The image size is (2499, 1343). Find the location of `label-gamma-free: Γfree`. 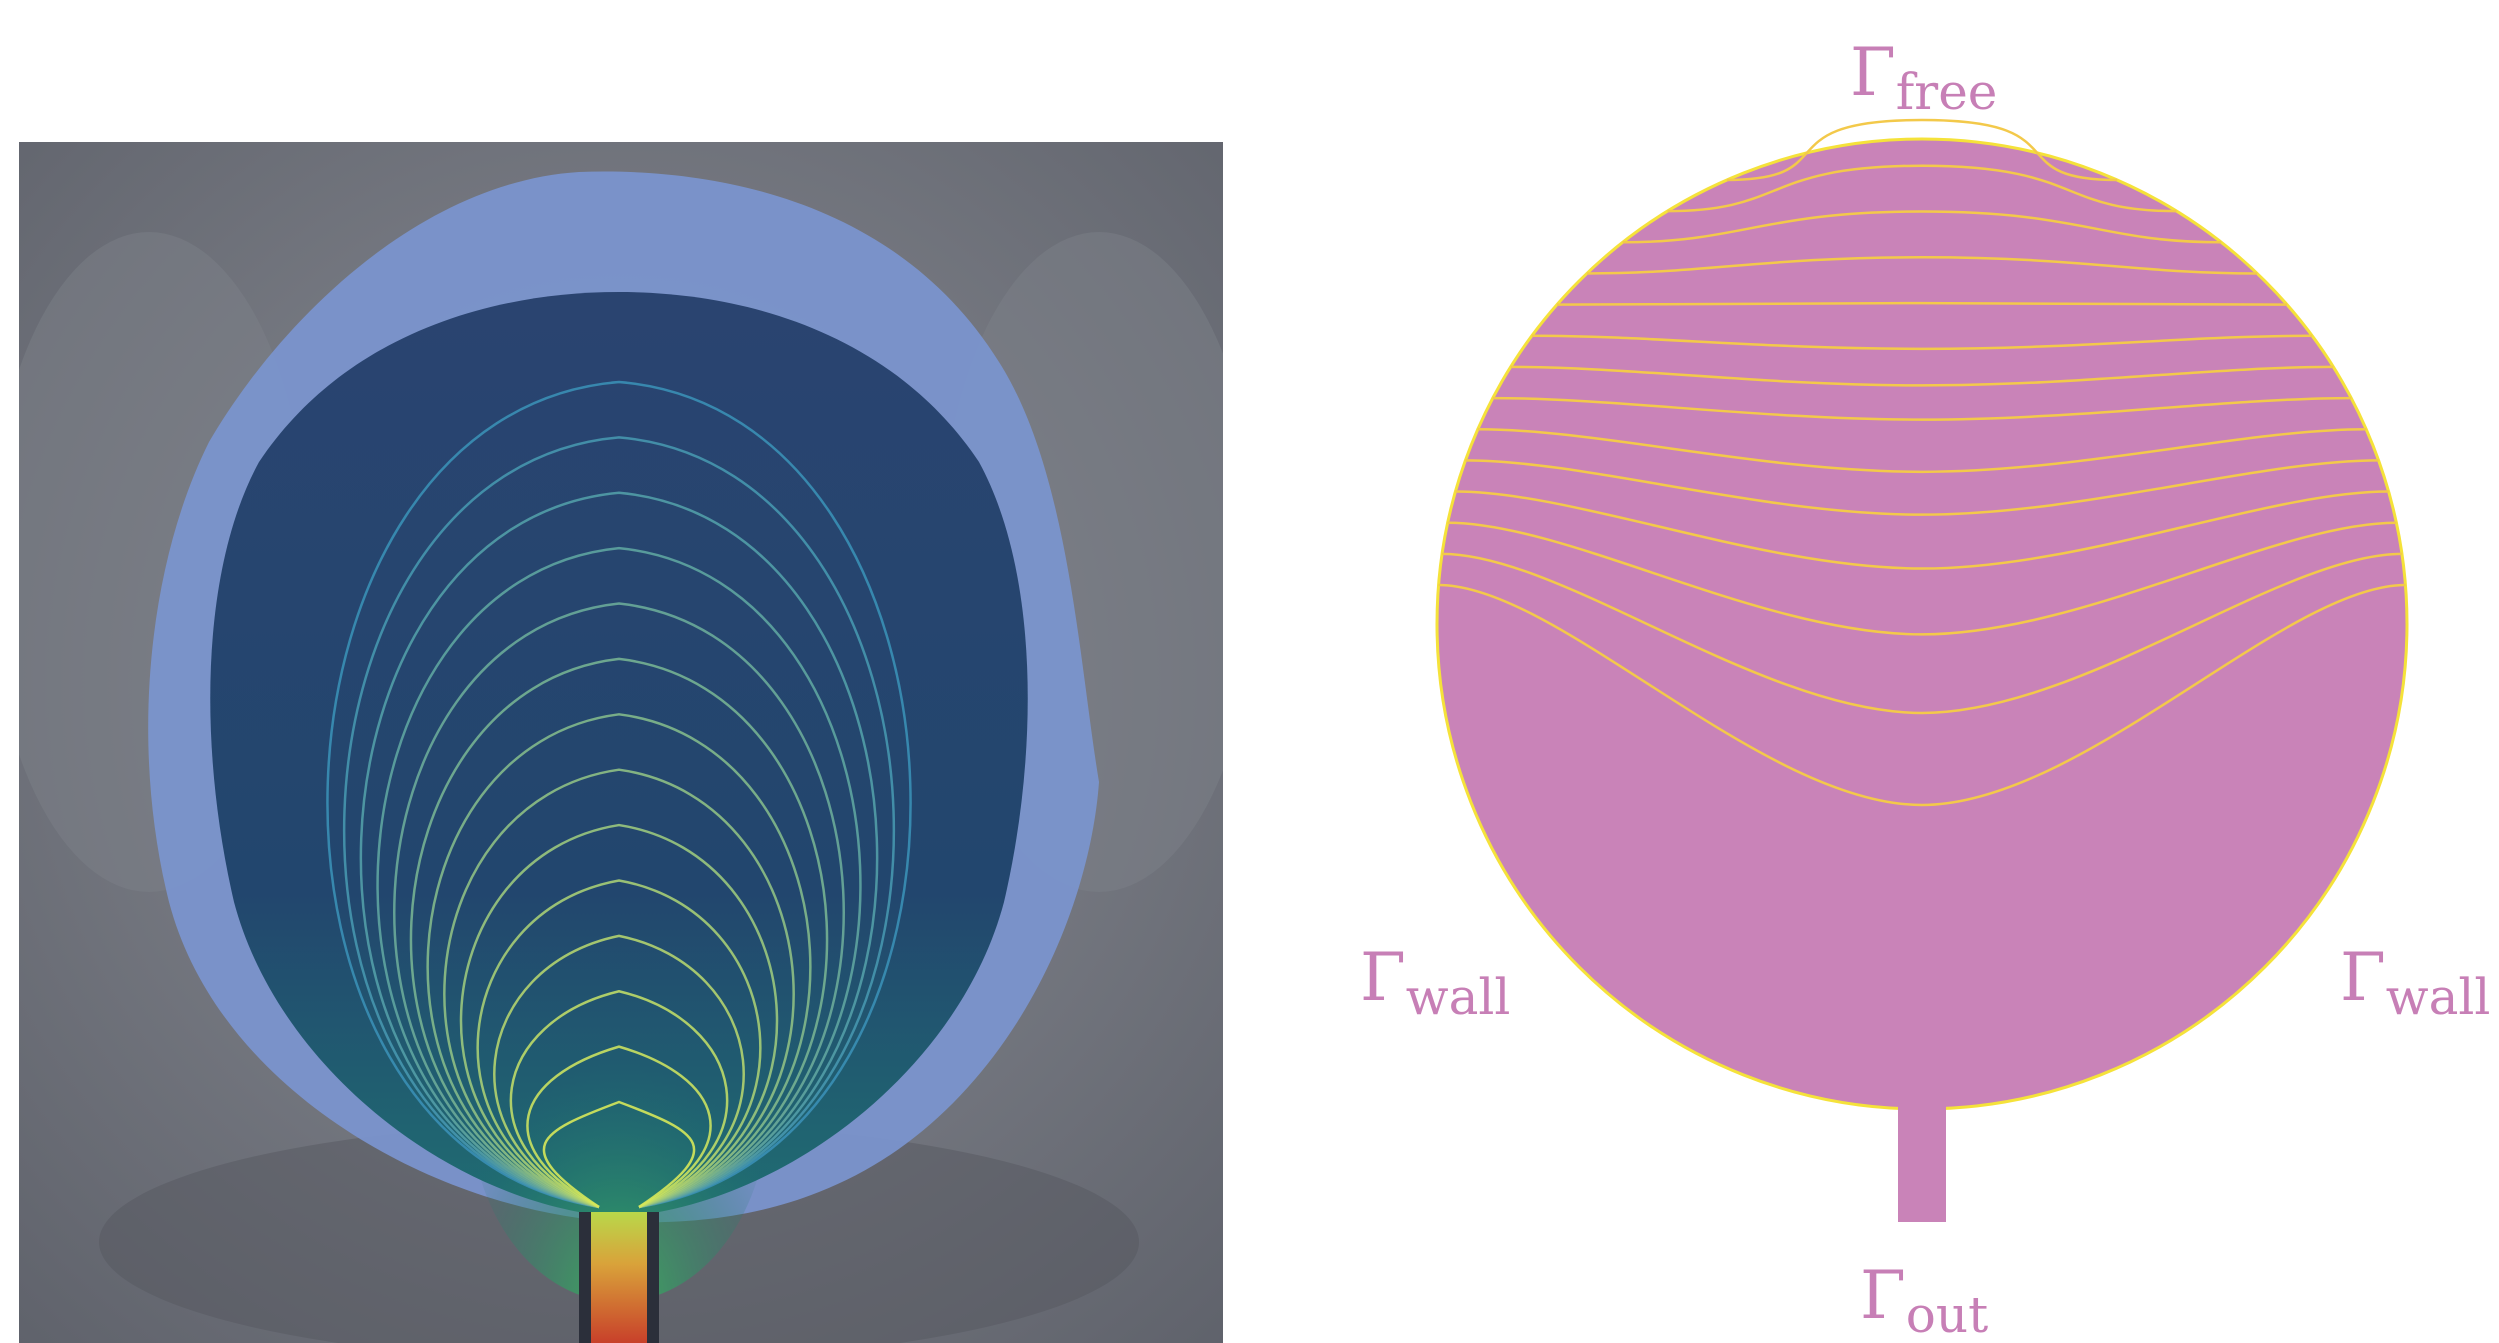

label-gamma-free: Γfree is located at coordinates (1923, 77).